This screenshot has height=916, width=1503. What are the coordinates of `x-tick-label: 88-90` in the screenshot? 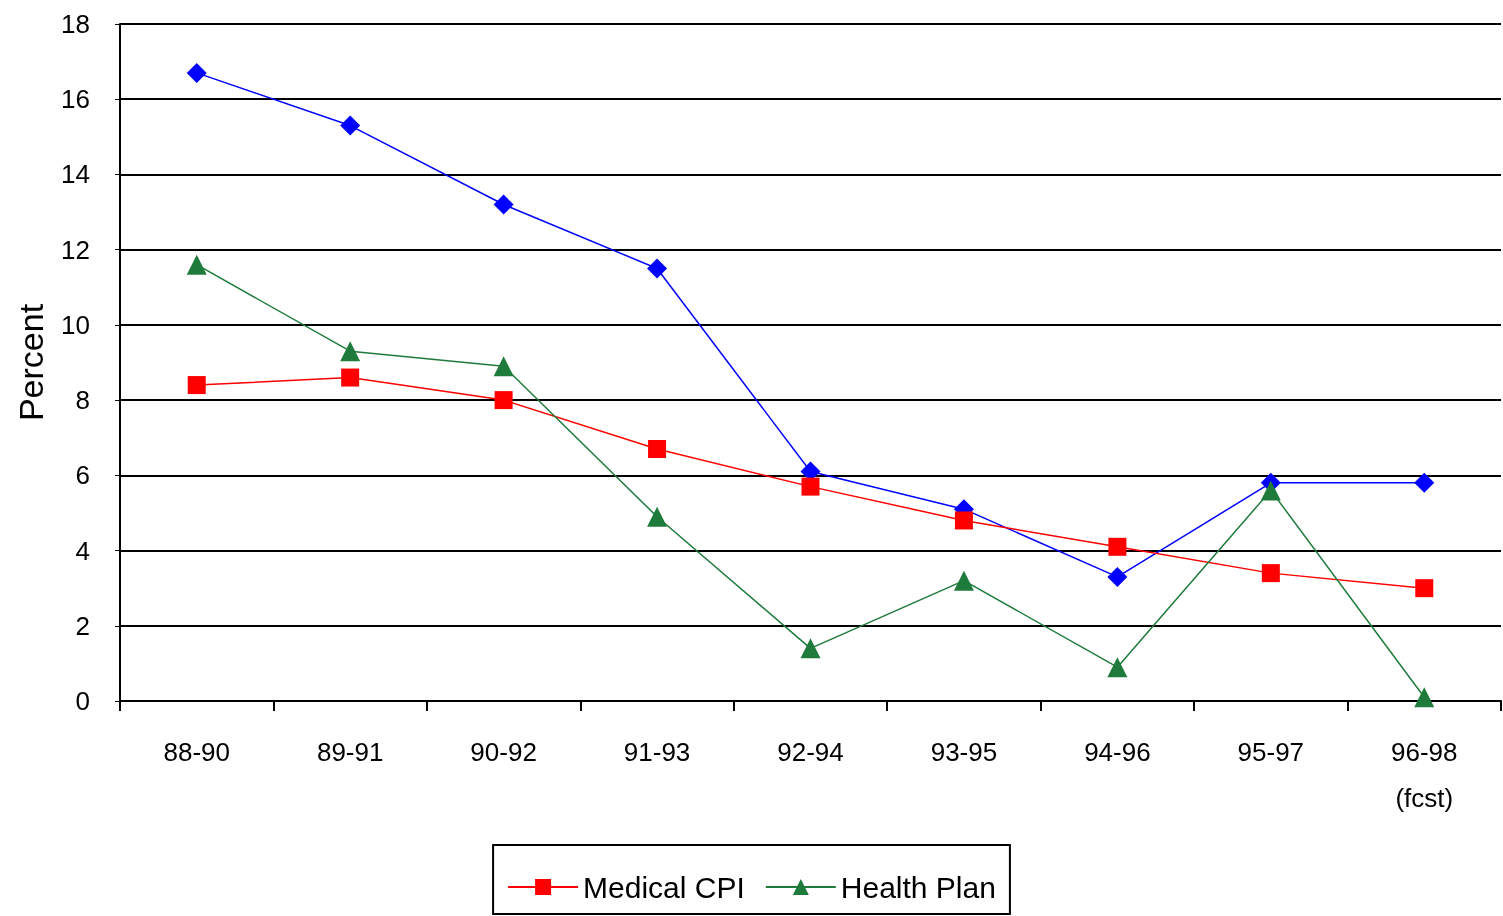 It's located at (196, 752).